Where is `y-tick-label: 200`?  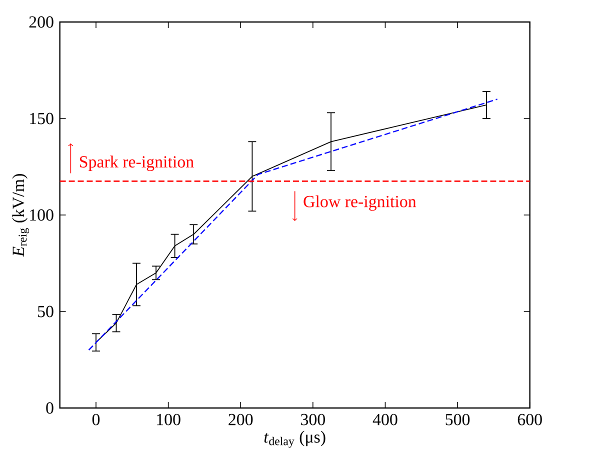
y-tick-label: 200 is located at coordinates (41, 22).